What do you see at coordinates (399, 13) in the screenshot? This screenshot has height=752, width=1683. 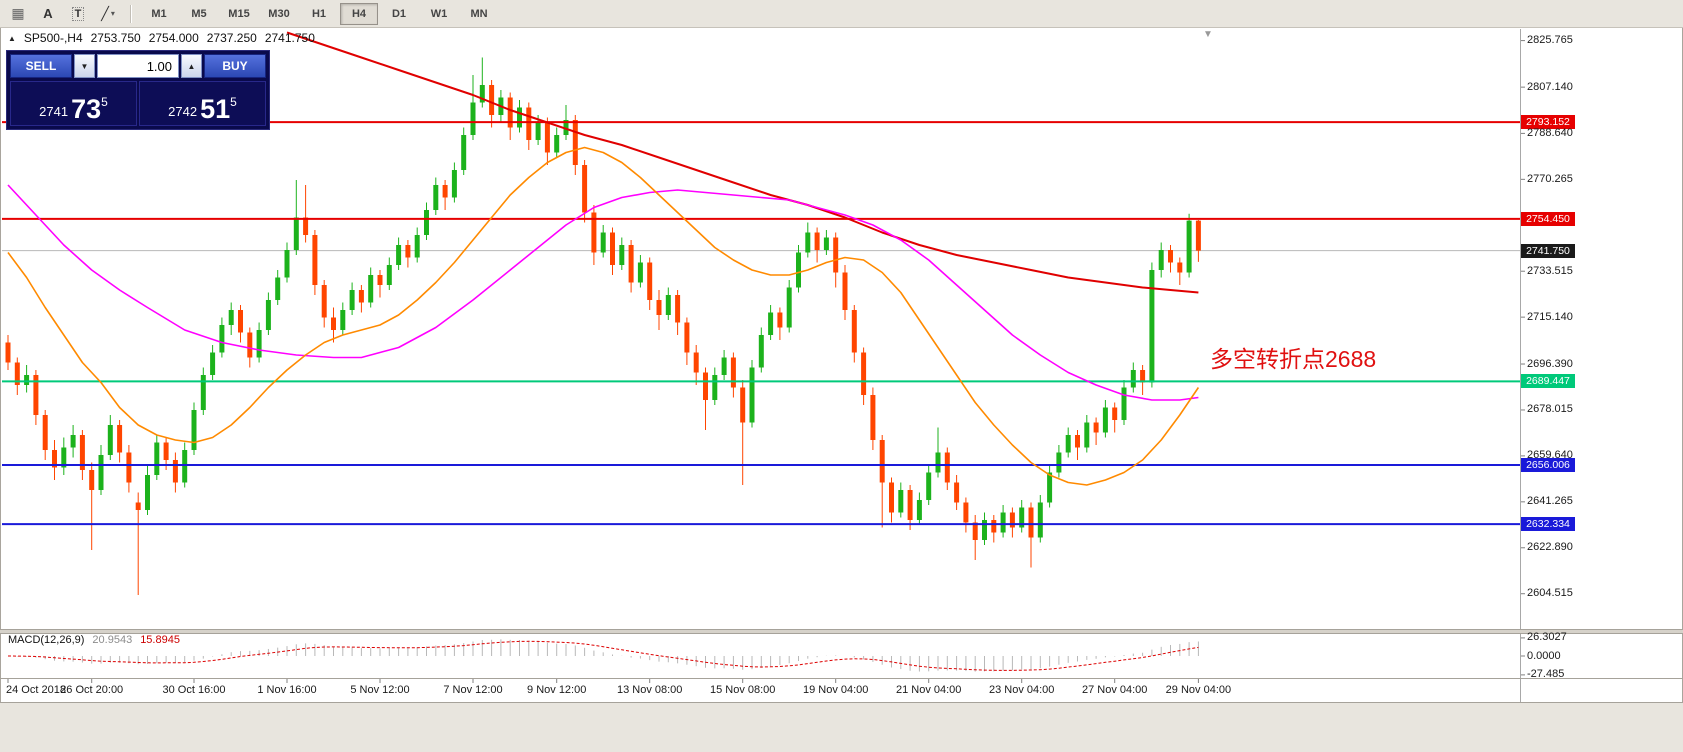 I see `tf-button-d1: D1` at bounding box center [399, 13].